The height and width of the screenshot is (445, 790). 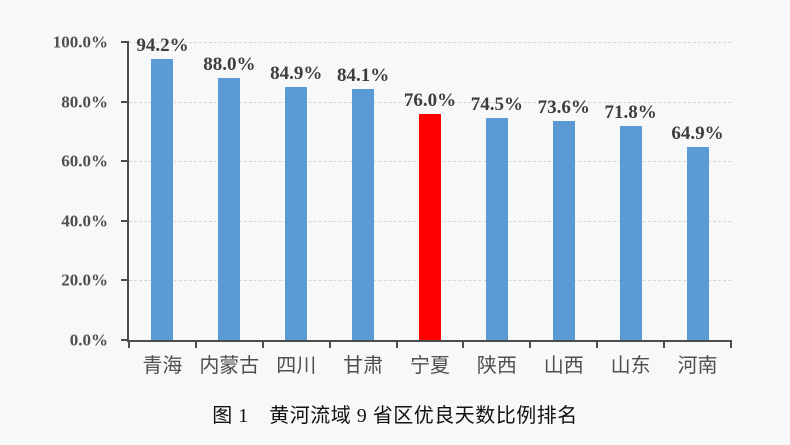 What do you see at coordinates (229, 64) in the screenshot?
I see `bar-value-label: 88.0%` at bounding box center [229, 64].